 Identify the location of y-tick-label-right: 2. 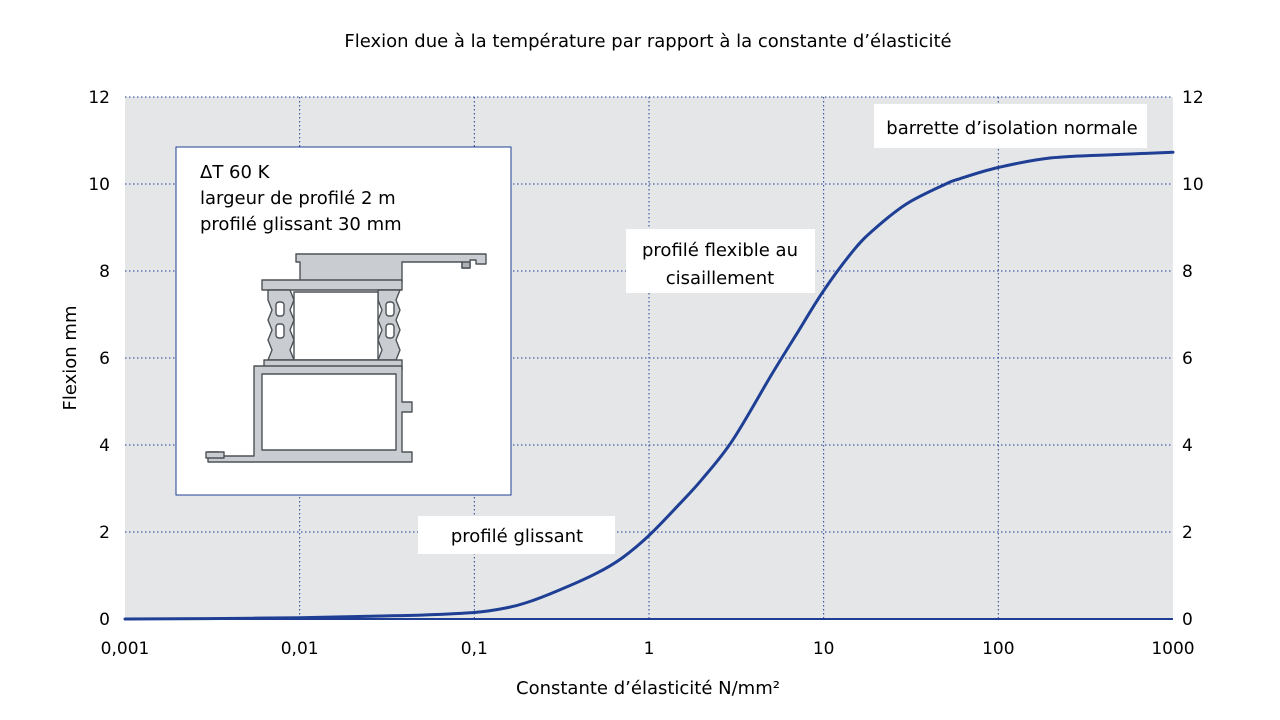
(1187, 533).